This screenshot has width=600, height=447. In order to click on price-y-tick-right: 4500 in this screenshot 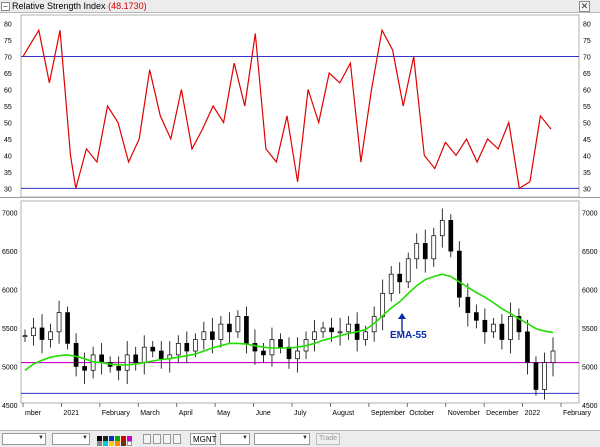, I will do `click(590, 406)`.